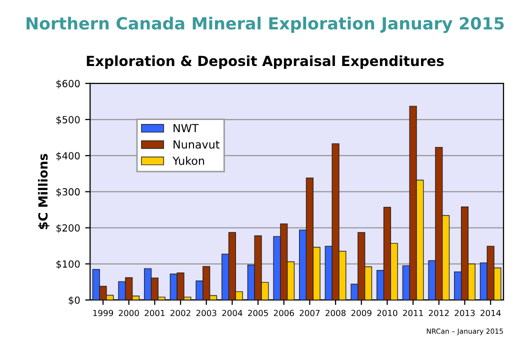 This screenshot has width=530, height=355. I want to click on y-tick-label: $0, so click(74, 301).